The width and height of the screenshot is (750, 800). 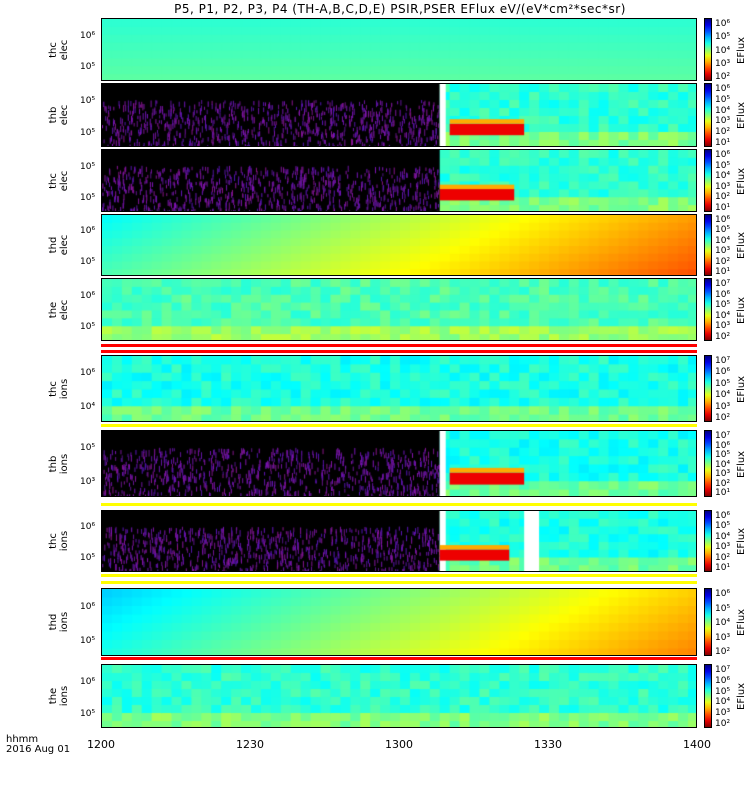 What do you see at coordinates (59, 309) in the screenshot?
I see `panel-ylabel: the elec` at bounding box center [59, 309].